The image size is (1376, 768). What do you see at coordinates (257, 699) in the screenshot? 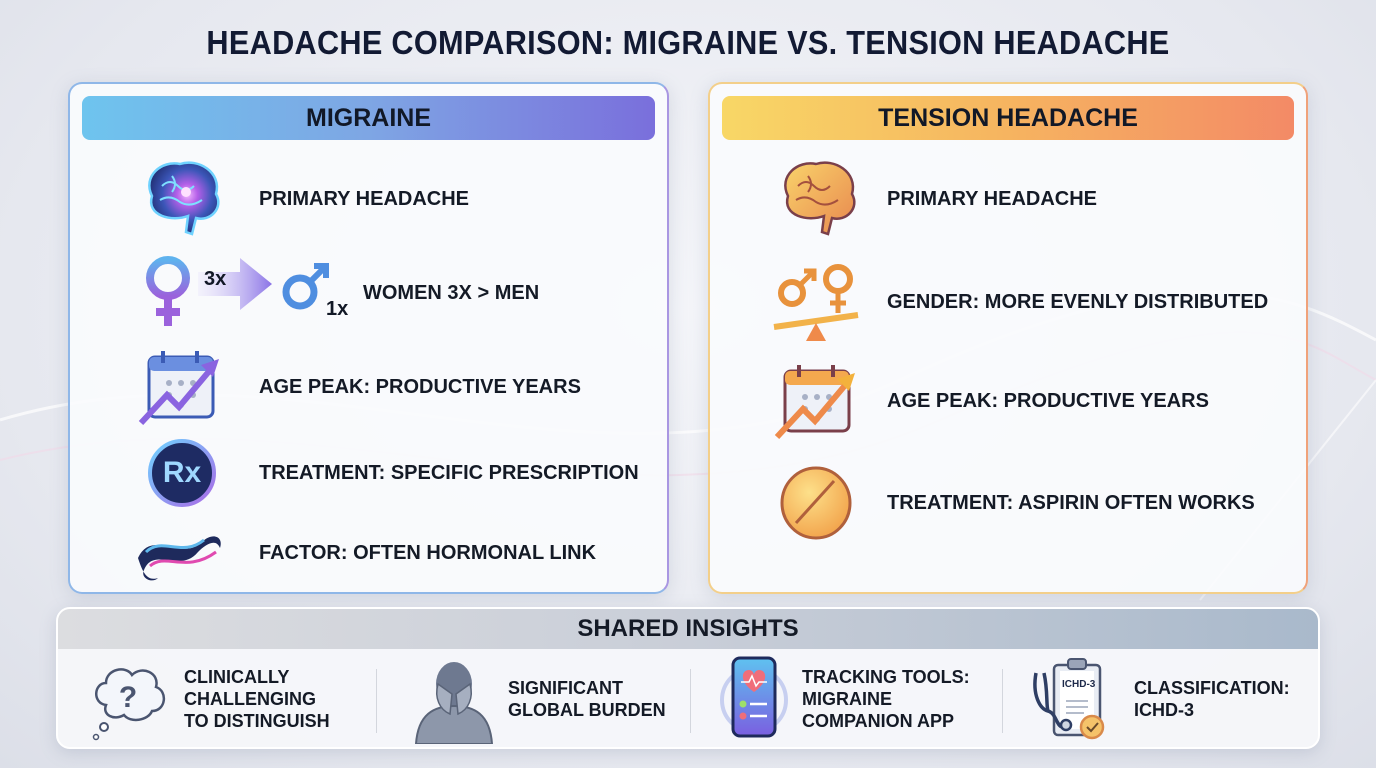
I see `shared-item-text: CLINICALLY CHALLENGING TO DISTINGUISH` at bounding box center [257, 699].